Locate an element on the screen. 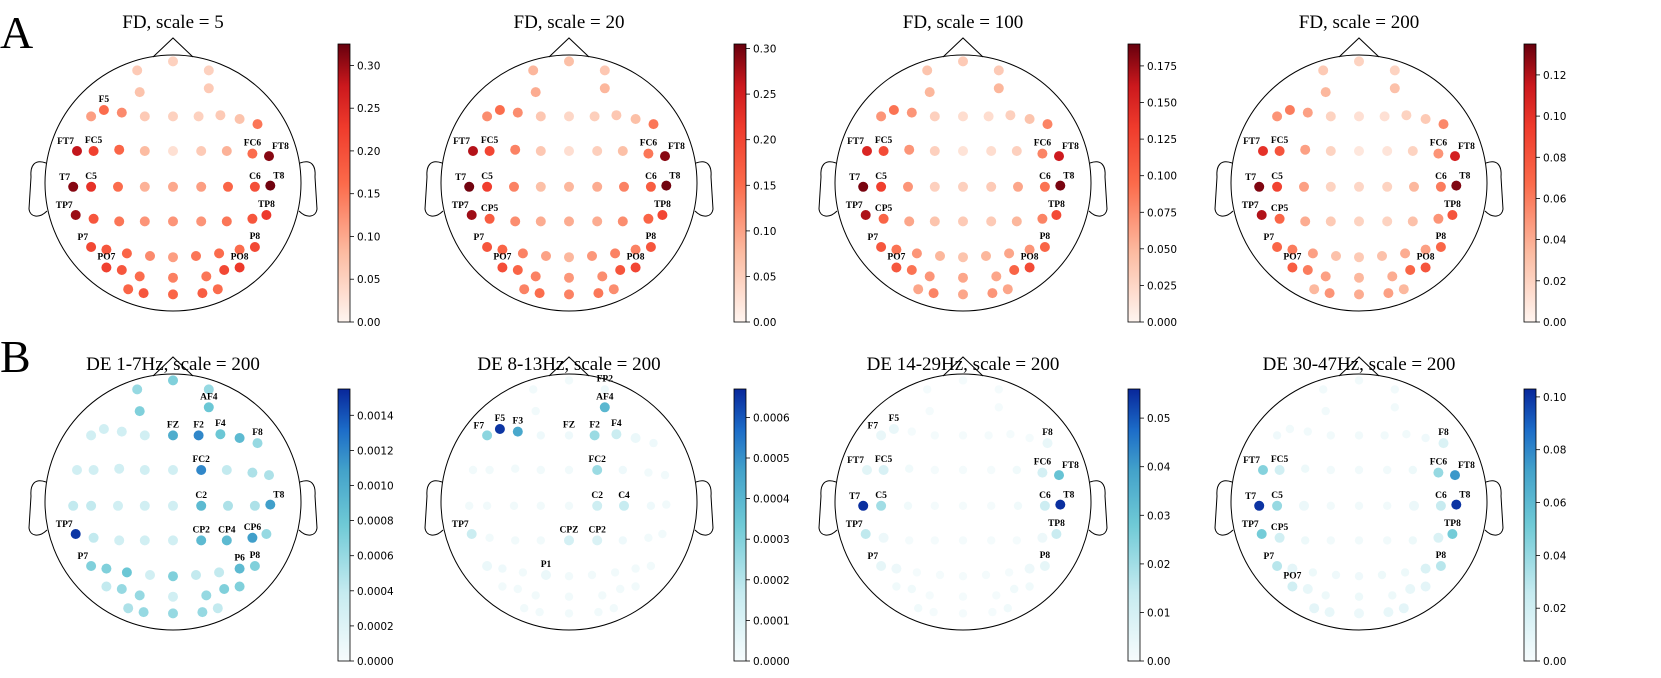  electrode-f6 is located at coordinates (239, 438).